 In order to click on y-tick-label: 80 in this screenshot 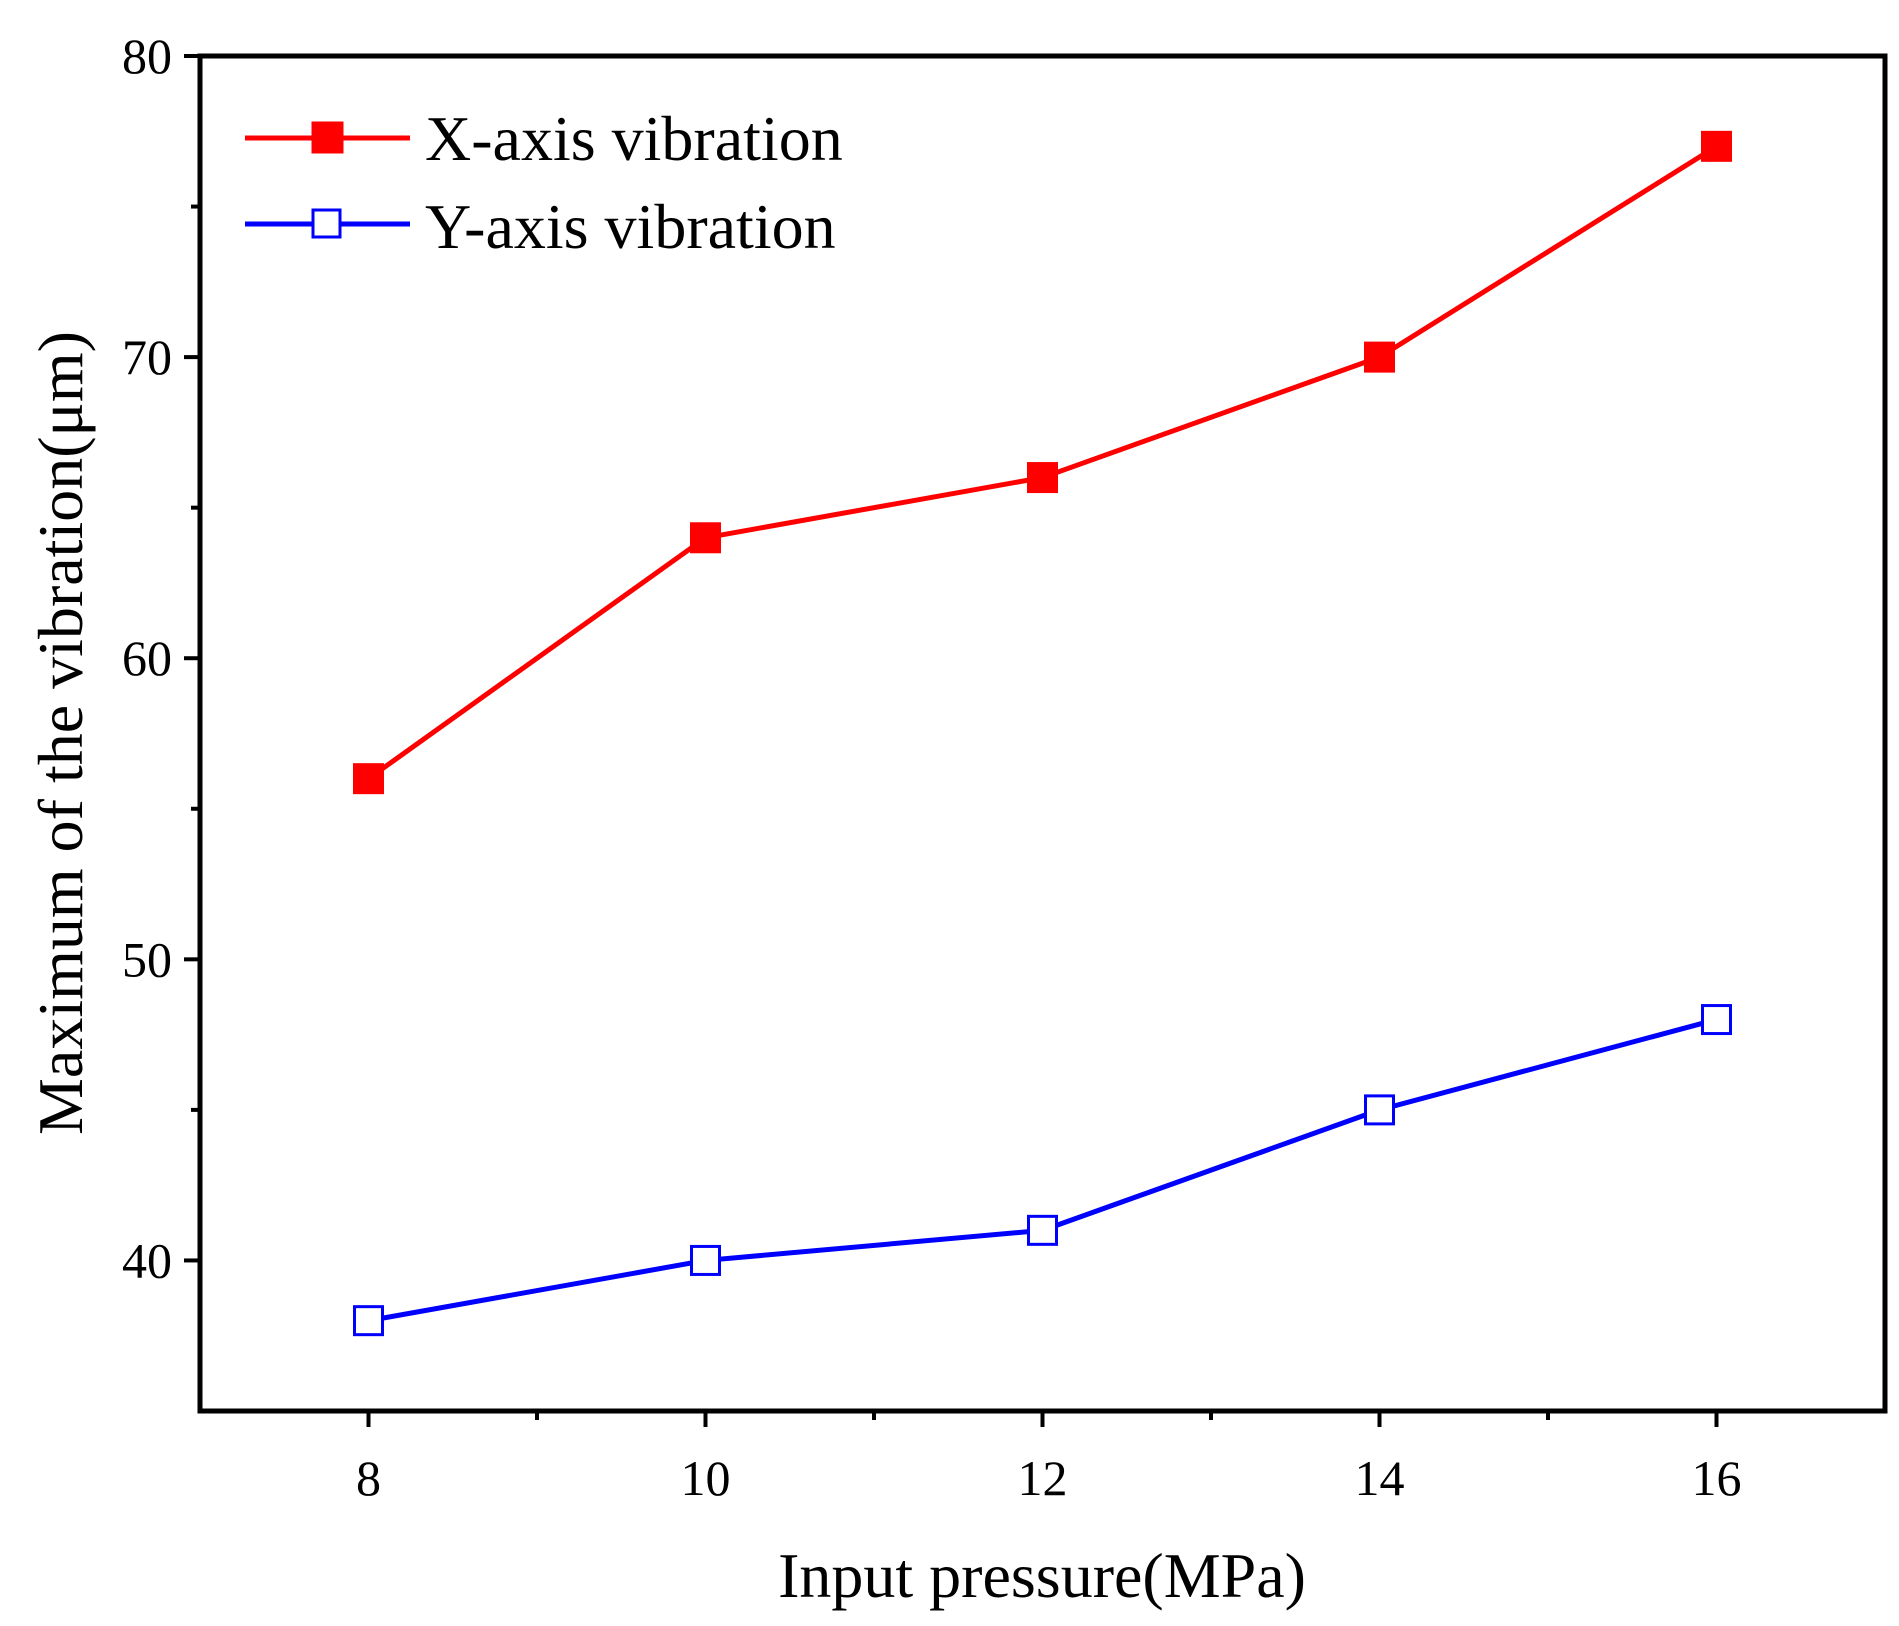, I will do `click(147, 56)`.